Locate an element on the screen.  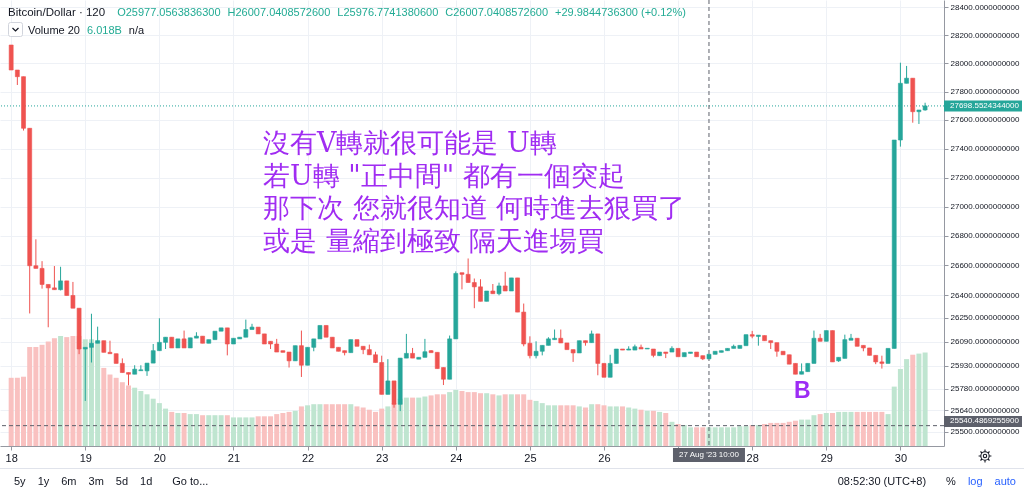
x-tick-label: 25 is located at coordinates (530, 457).